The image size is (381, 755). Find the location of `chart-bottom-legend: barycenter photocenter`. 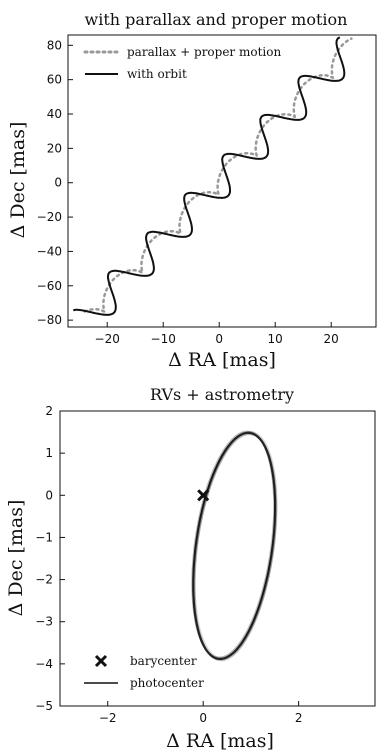

chart-bottom-legend: barycenter photocenter is located at coordinates (144, 672).